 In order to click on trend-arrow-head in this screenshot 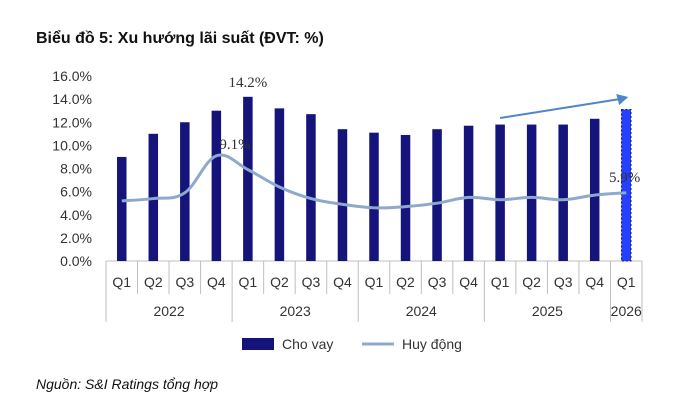, I will do `click(622, 99)`.